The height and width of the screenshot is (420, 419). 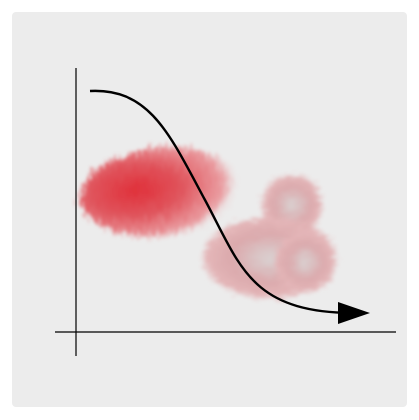 What do you see at coordinates (354, 313) in the screenshot?
I see `arrow-head` at bounding box center [354, 313].